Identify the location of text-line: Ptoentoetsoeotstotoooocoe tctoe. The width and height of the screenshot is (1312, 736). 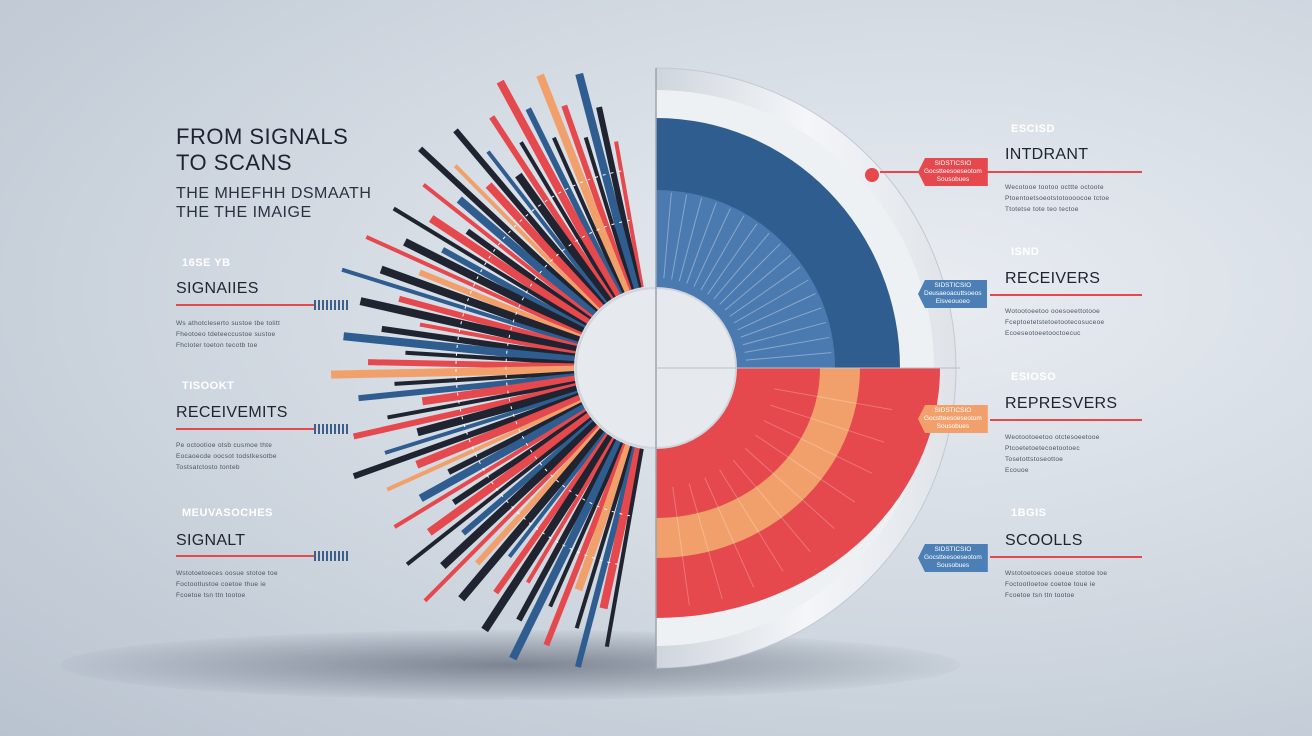
(1057, 198).